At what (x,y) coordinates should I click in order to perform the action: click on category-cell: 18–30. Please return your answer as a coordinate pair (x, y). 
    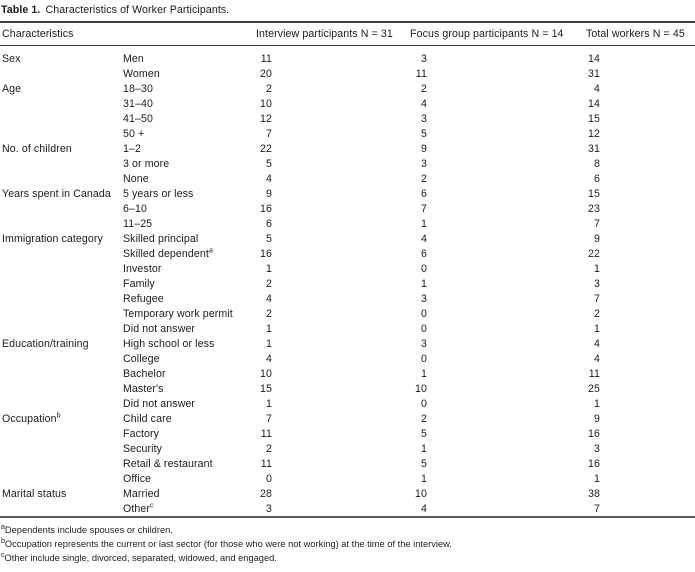
    Looking at the image, I should click on (187, 88).